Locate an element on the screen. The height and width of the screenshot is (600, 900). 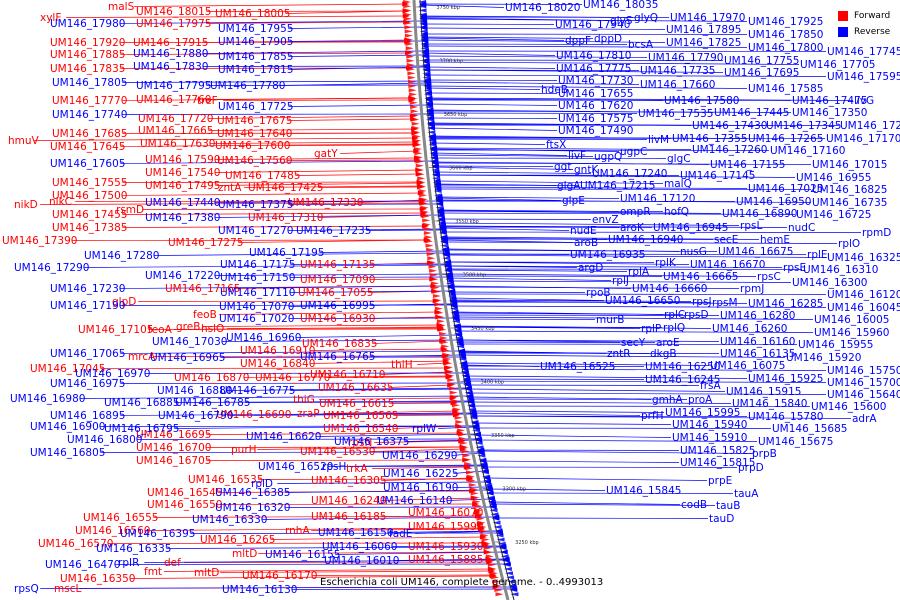
reverse-gene-label: UM146_16190 is located at coordinates (420, 488).